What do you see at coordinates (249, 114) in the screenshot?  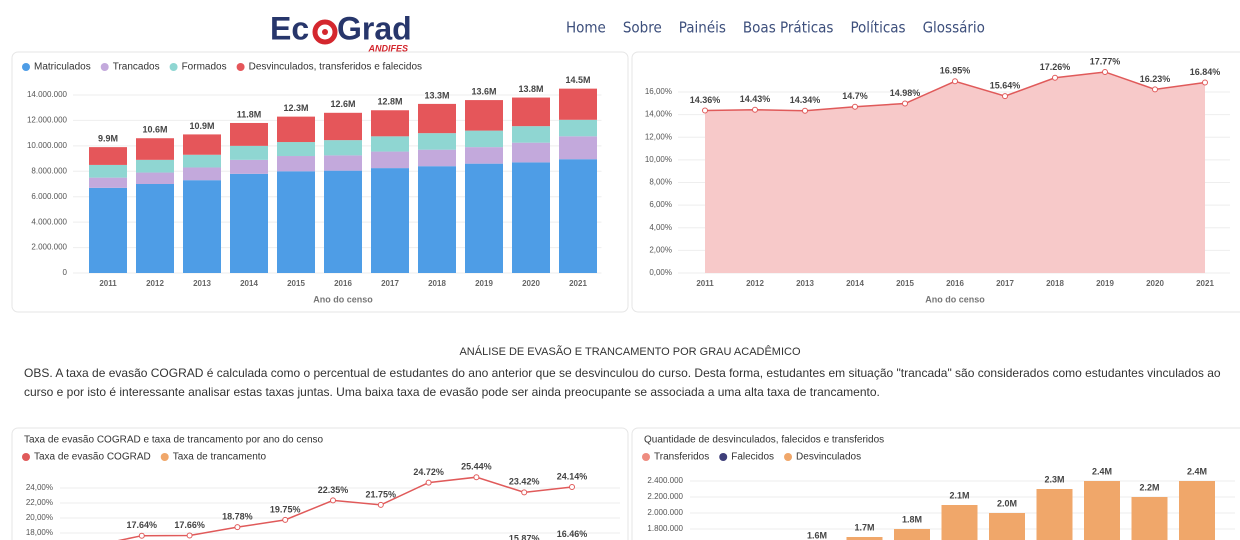 I see `total-label: 11.8M` at bounding box center [249, 114].